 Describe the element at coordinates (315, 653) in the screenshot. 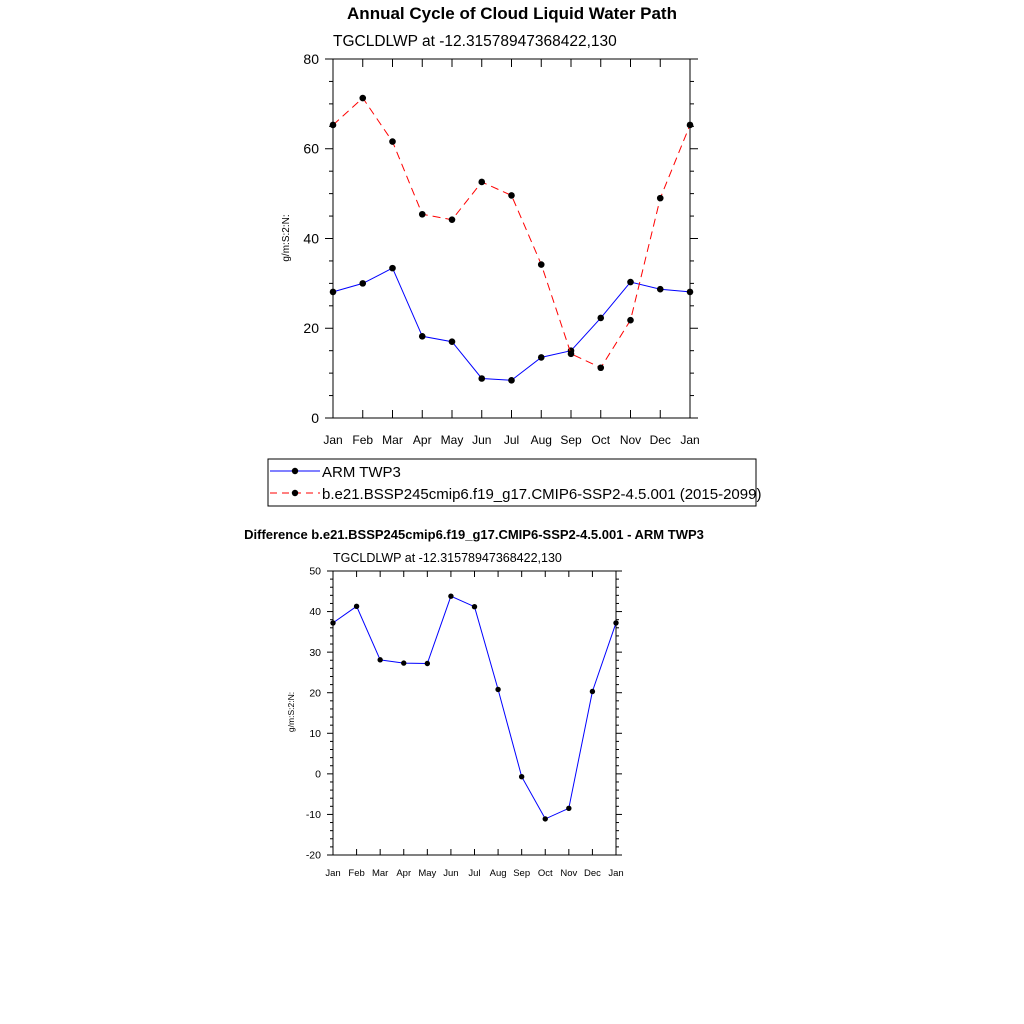

I see `y-tick-label: 30` at that location.